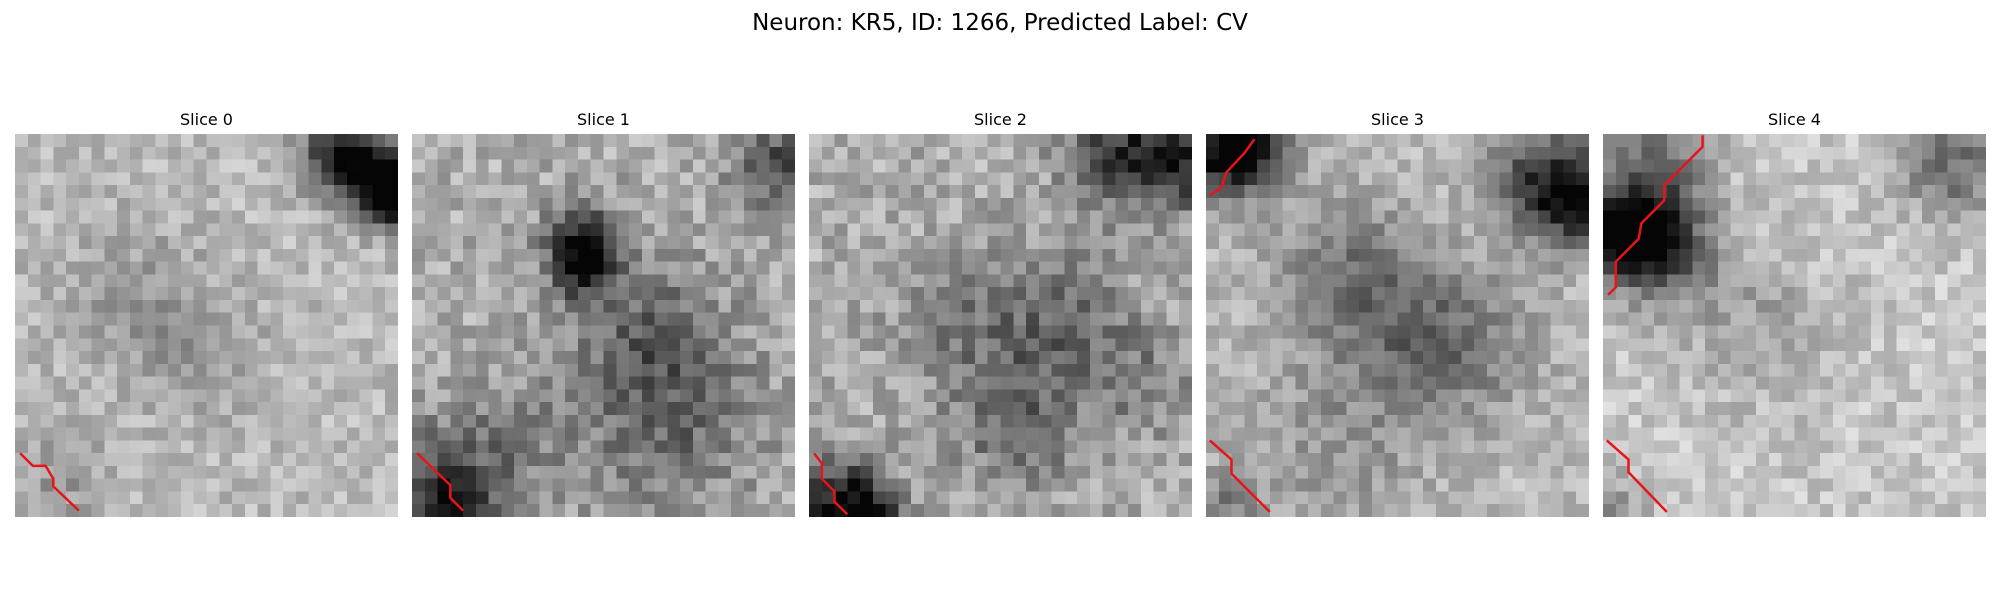  What do you see at coordinates (1000, 119) in the screenshot?
I see `slice-title-2: Slice 2` at bounding box center [1000, 119].